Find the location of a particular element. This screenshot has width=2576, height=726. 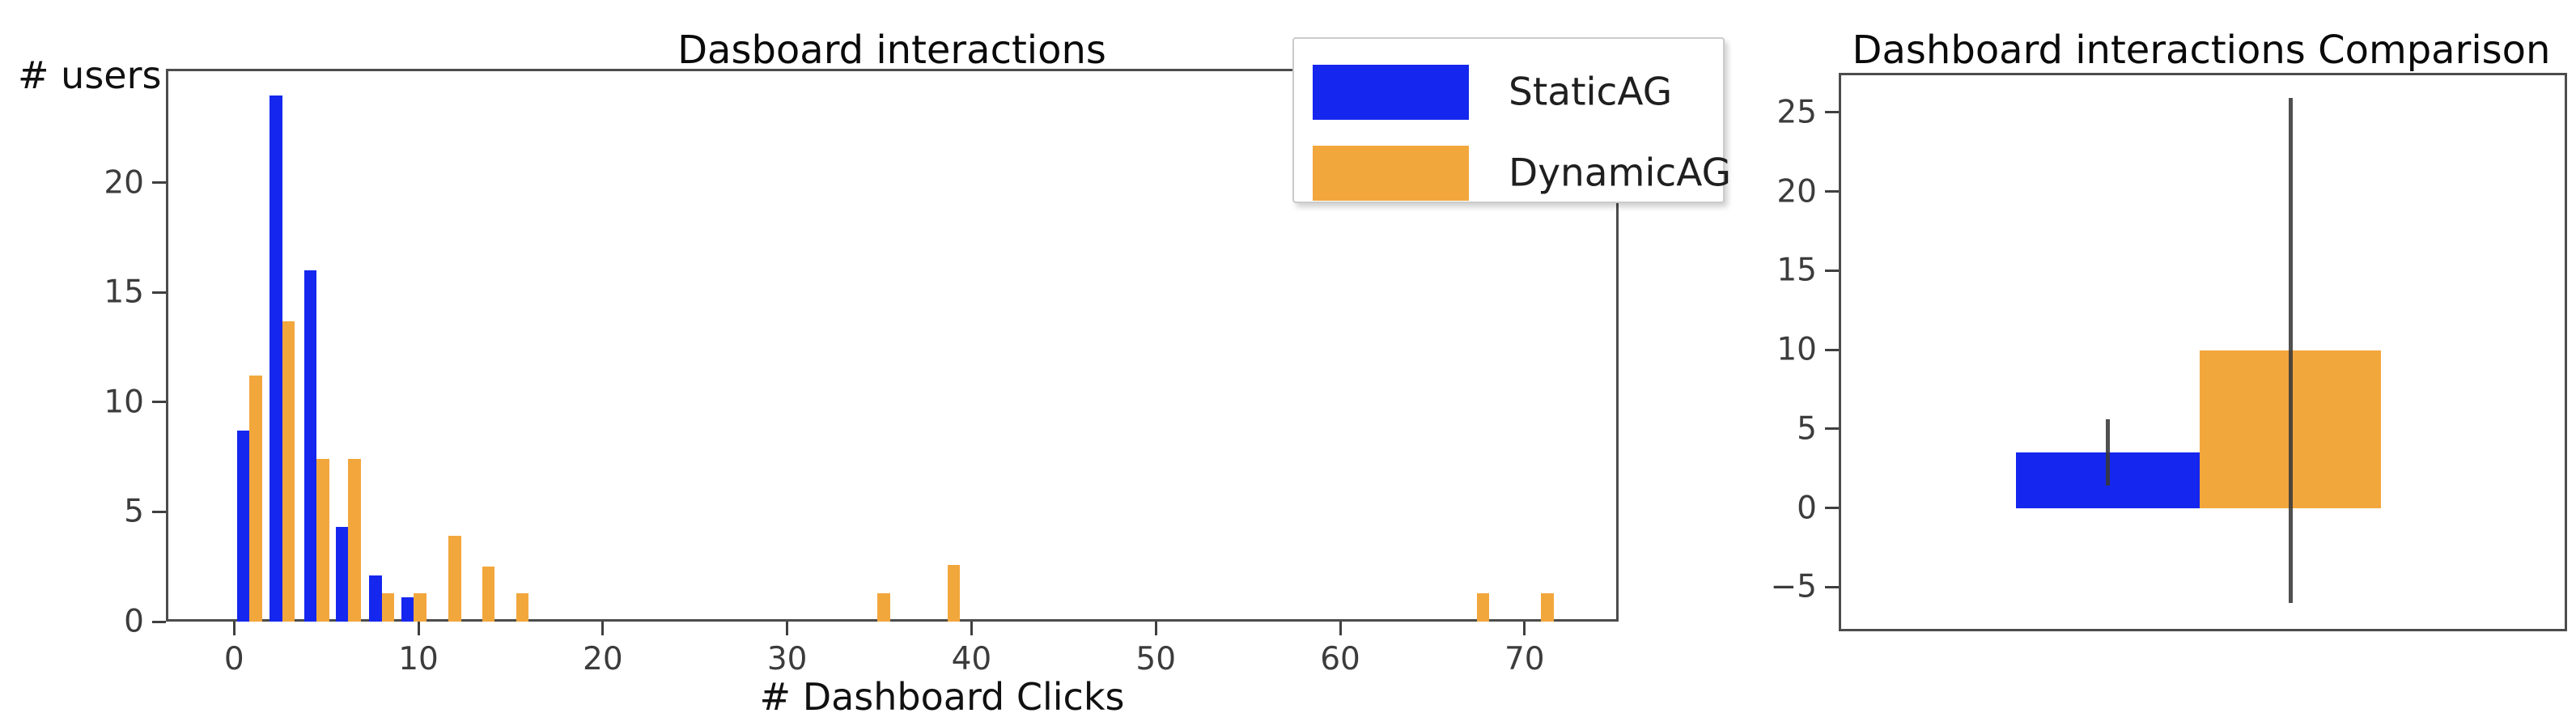

x-tick-label: 60 is located at coordinates (1340, 659).